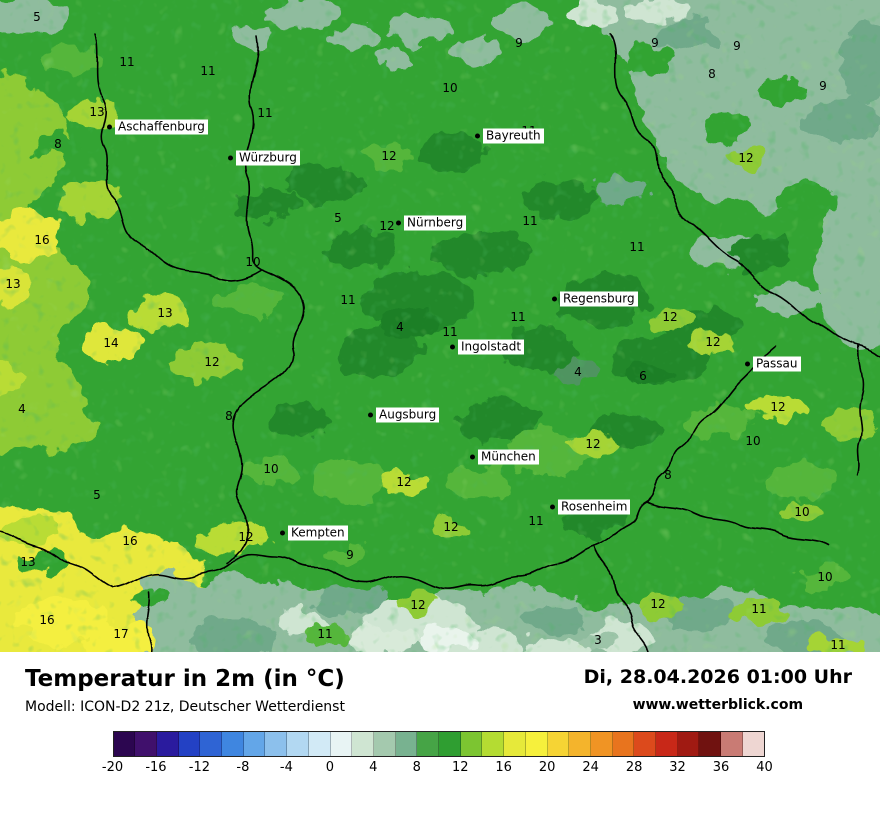 Image resolution: width=880 pixels, height=830 pixels. I want to click on city-marker: Augsburg, so click(404, 415).